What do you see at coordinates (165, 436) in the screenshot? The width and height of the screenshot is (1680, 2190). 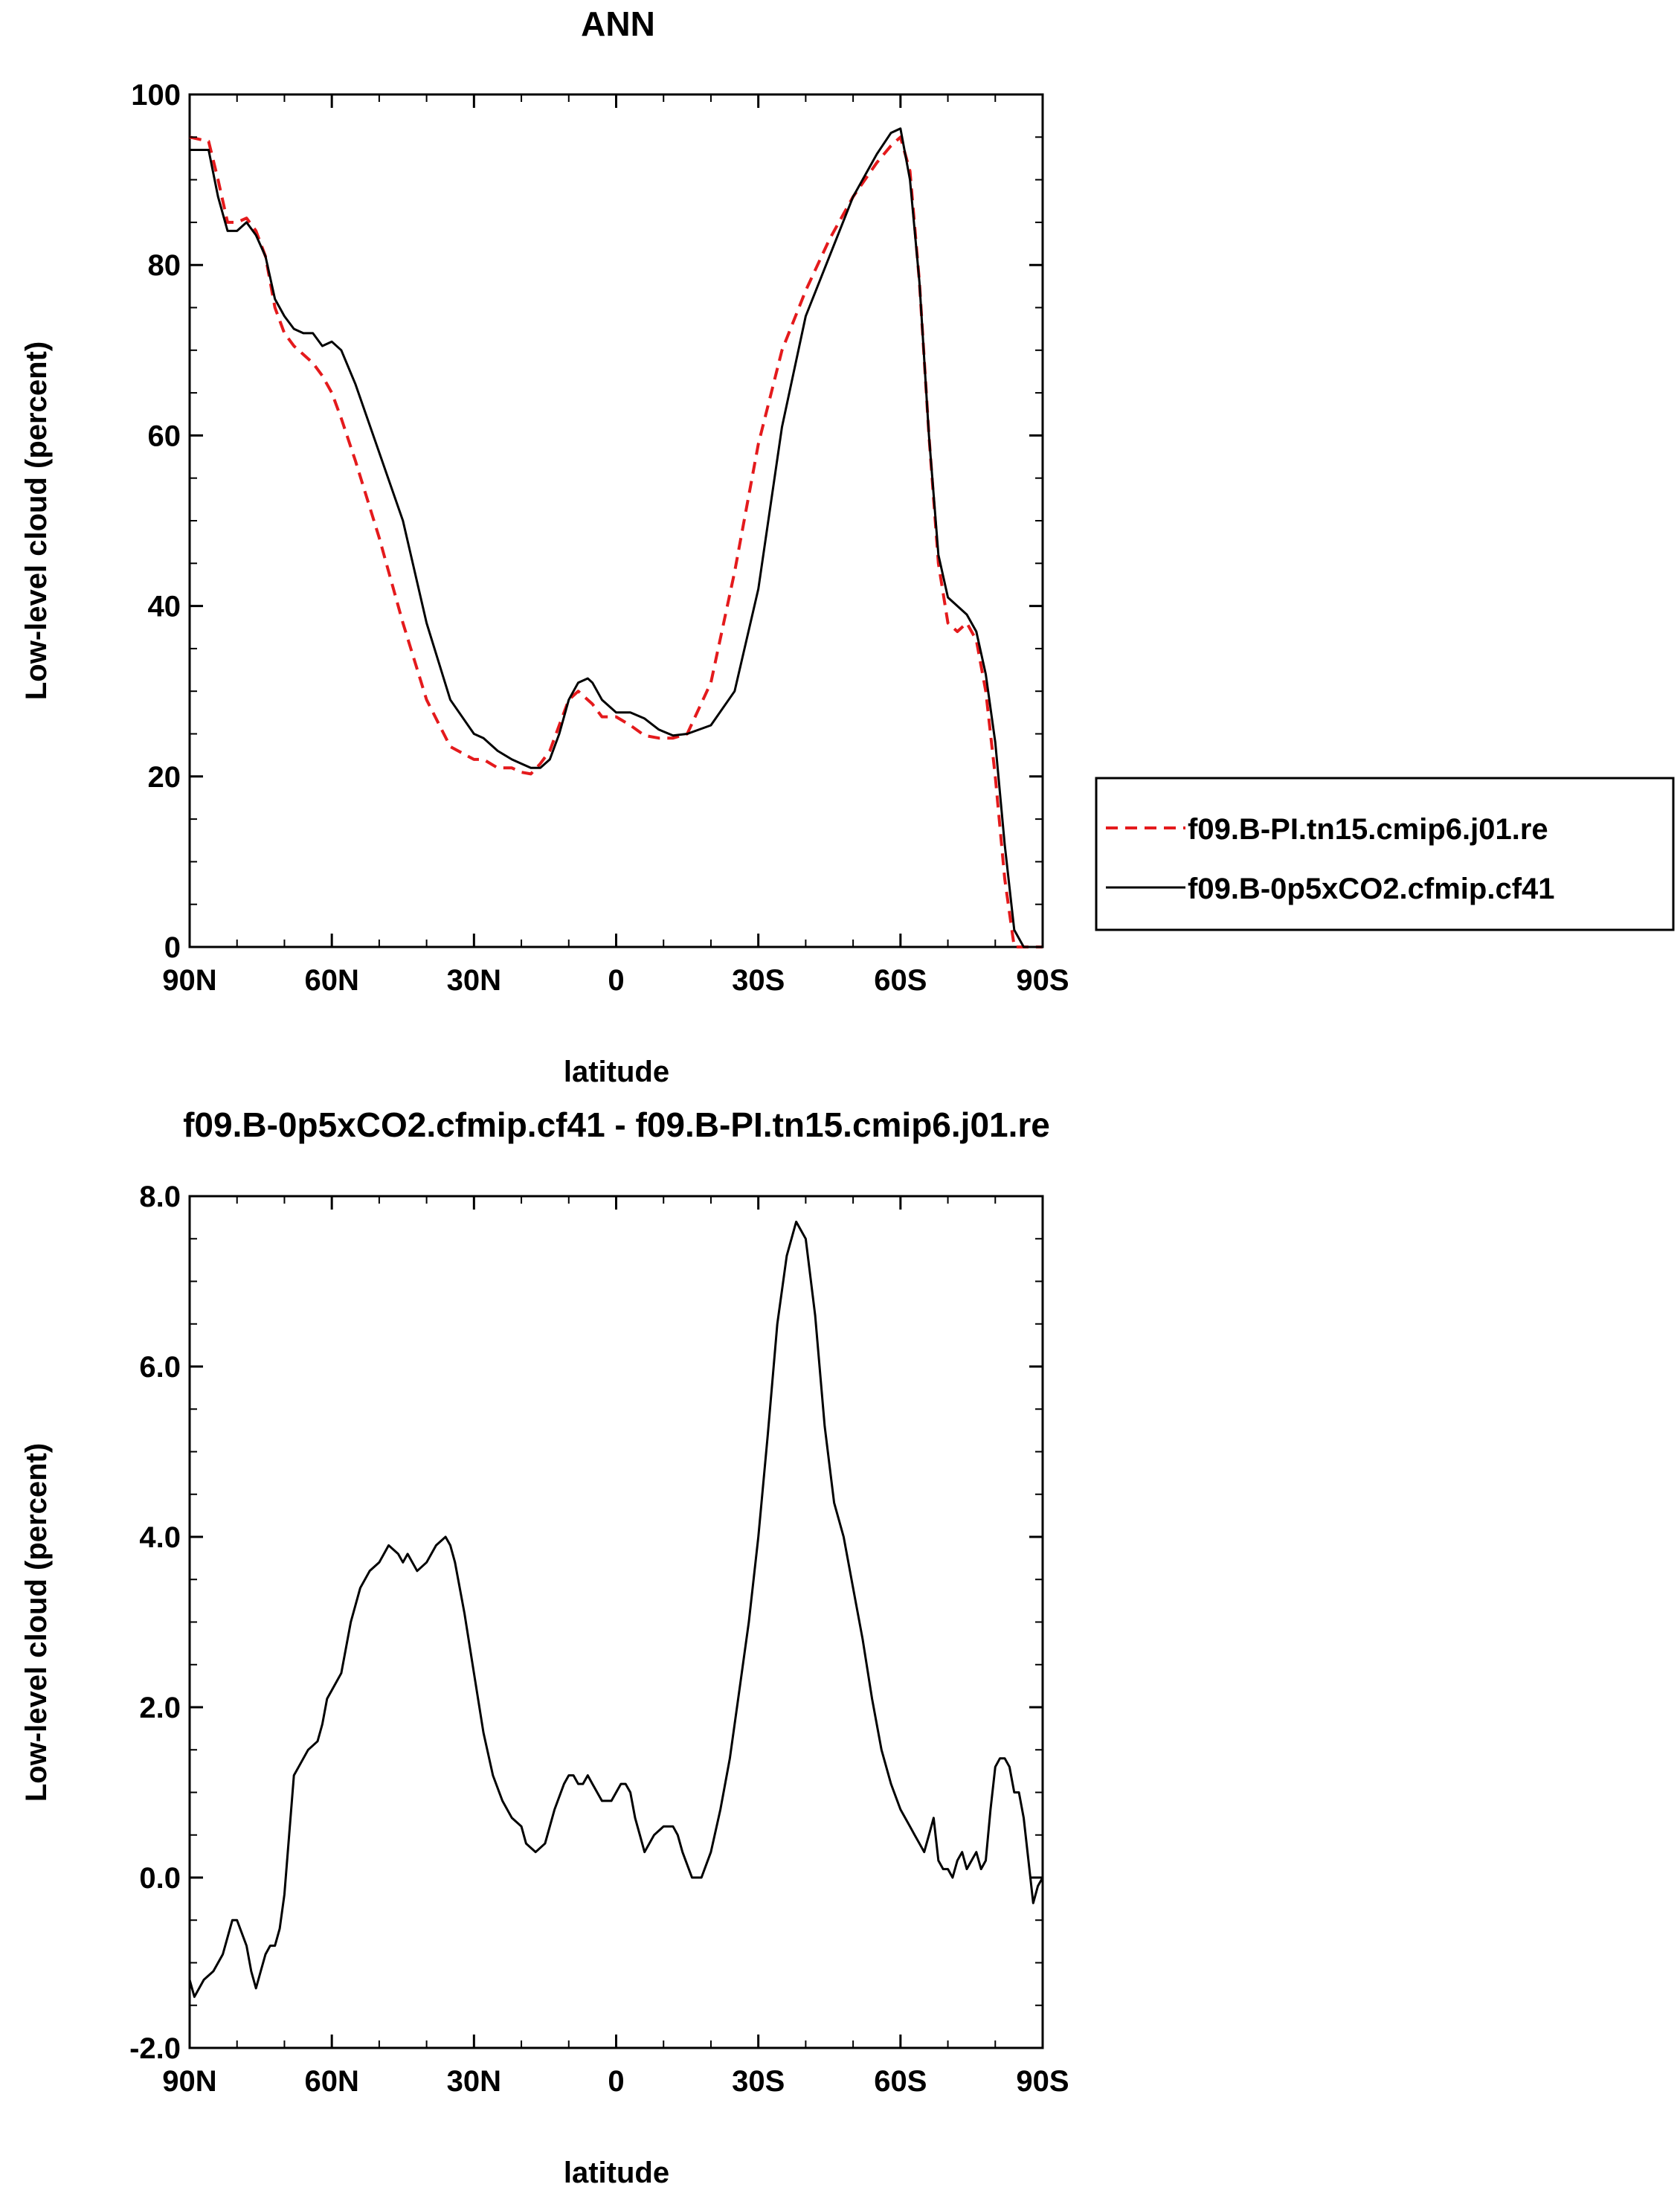 I see `y-tick-label: 60` at bounding box center [165, 436].